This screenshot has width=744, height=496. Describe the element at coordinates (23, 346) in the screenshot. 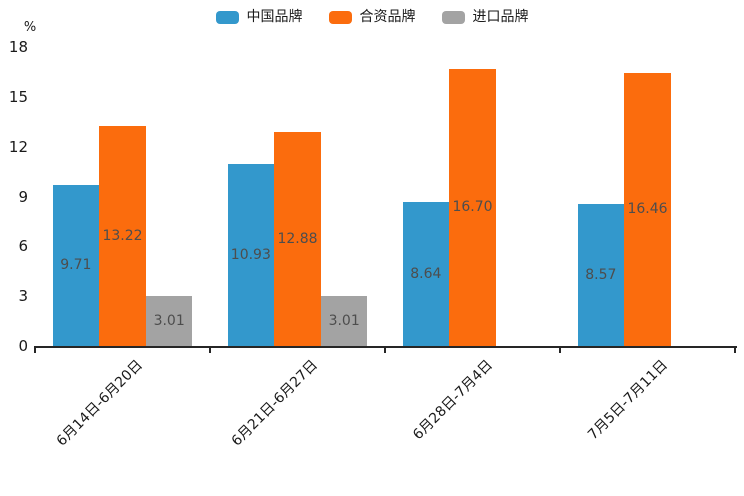

I see `y-axis-tick-label: 0` at that location.